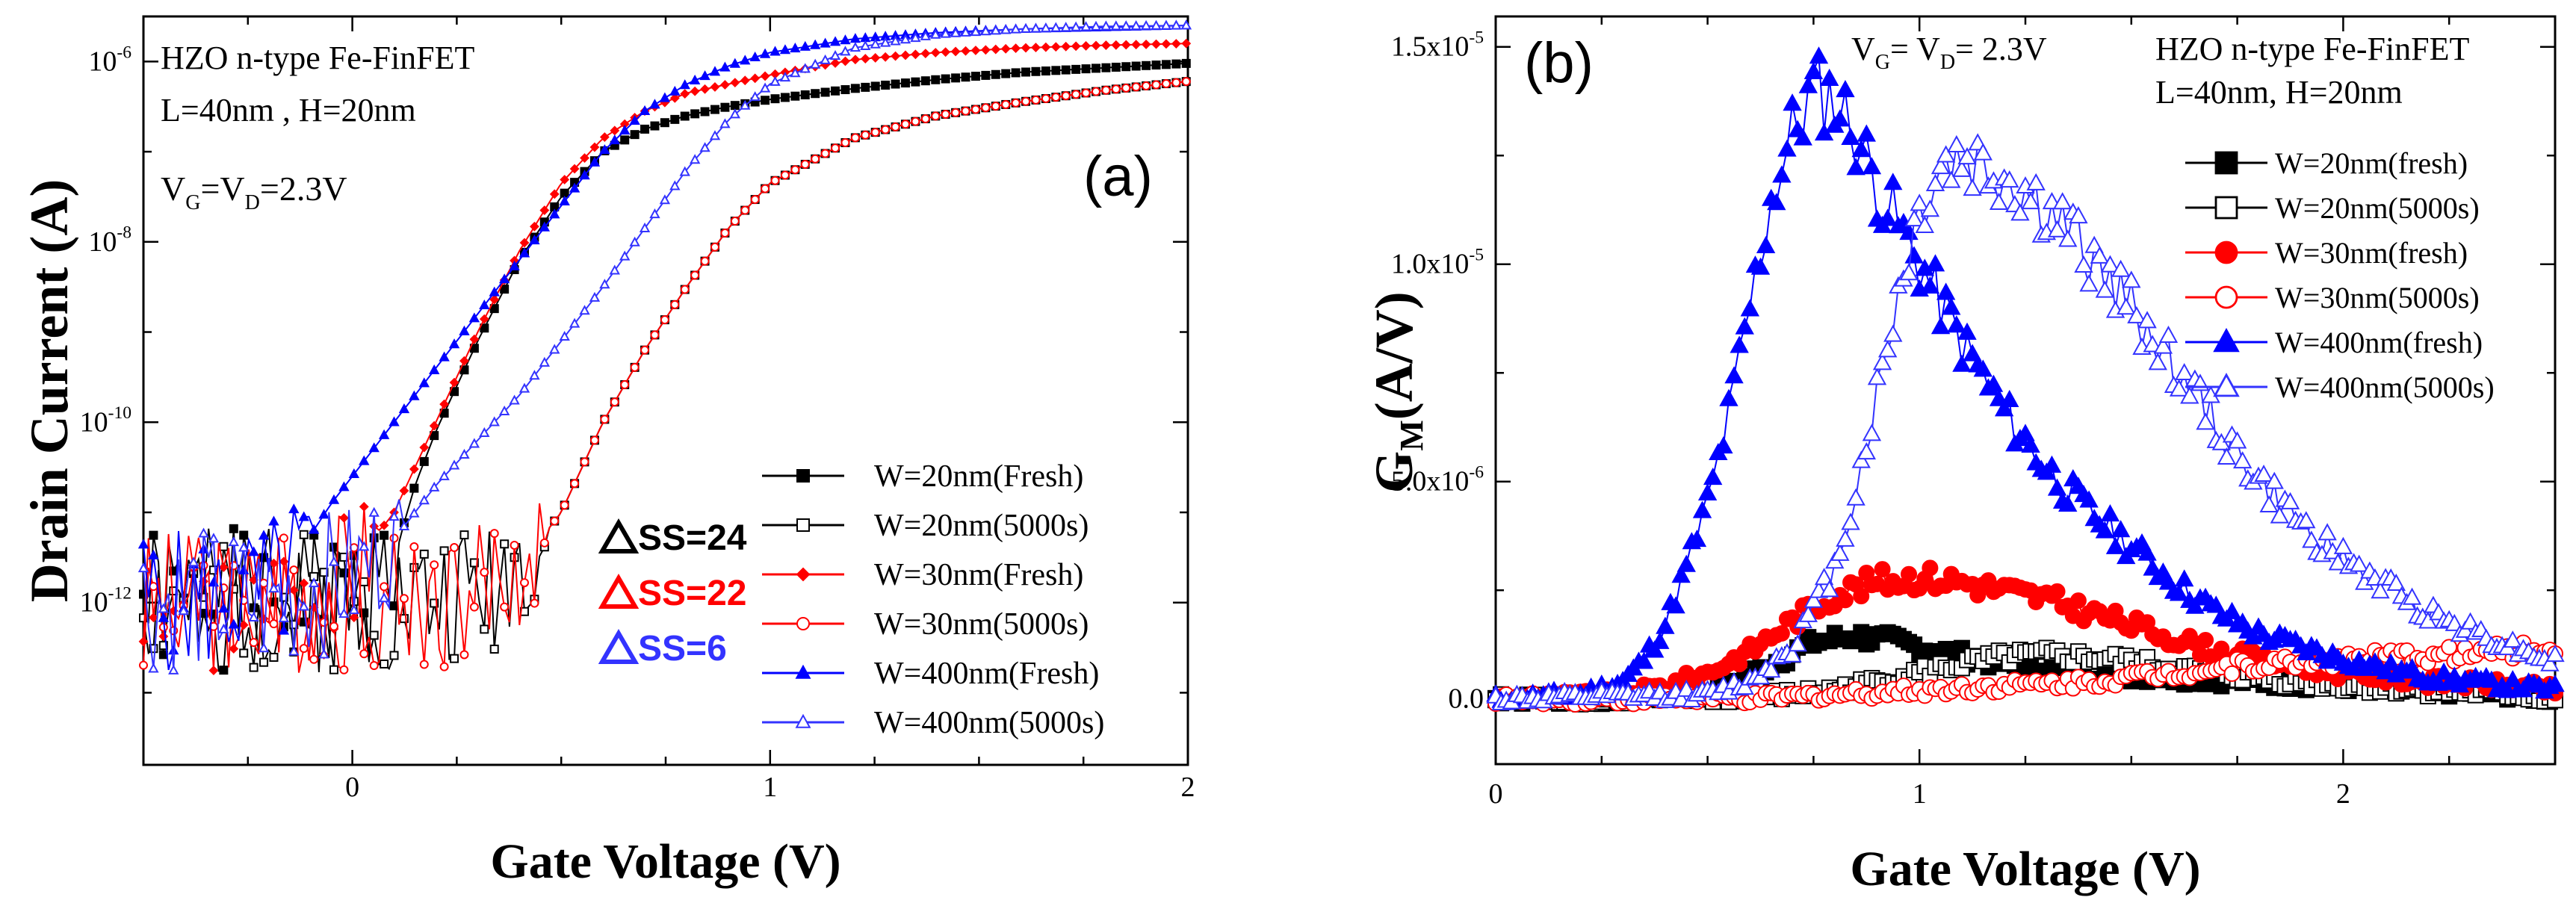 The image size is (2576, 915). I want to click on legend-item: W=30nm(5000s), so click(2332, 297).